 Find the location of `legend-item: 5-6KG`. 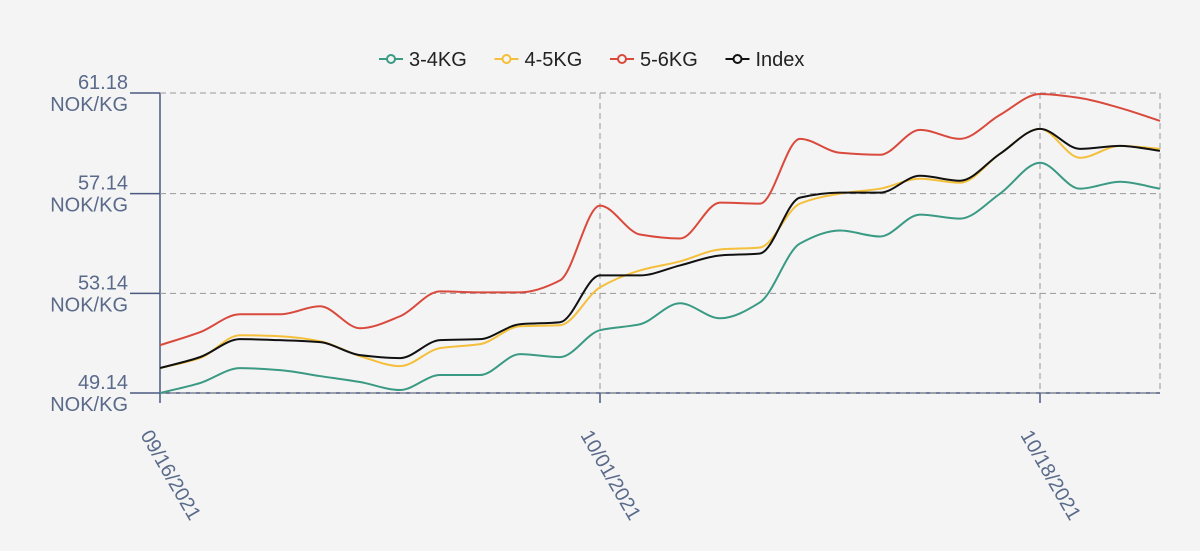

legend-item: 5-6KG is located at coordinates (654, 60).